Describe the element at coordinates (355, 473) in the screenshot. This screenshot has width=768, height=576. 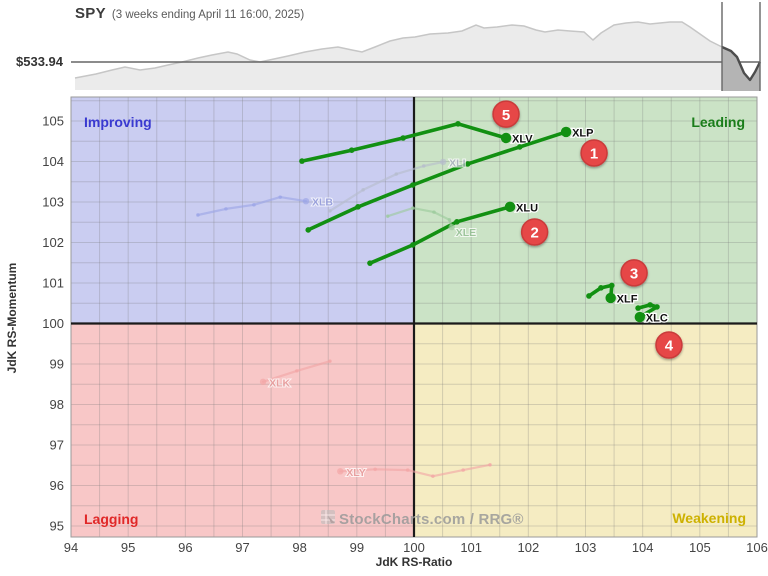
I see `tail-label-XLY: XLY` at that location.